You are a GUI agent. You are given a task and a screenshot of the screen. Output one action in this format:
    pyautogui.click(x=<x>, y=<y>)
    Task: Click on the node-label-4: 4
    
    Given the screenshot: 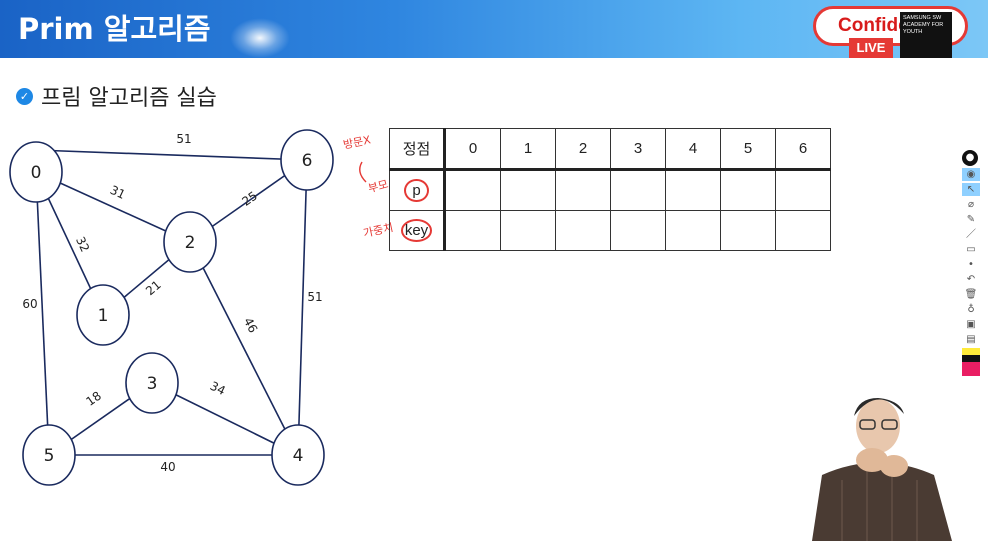 What is the action you would take?
    pyautogui.click(x=298, y=456)
    